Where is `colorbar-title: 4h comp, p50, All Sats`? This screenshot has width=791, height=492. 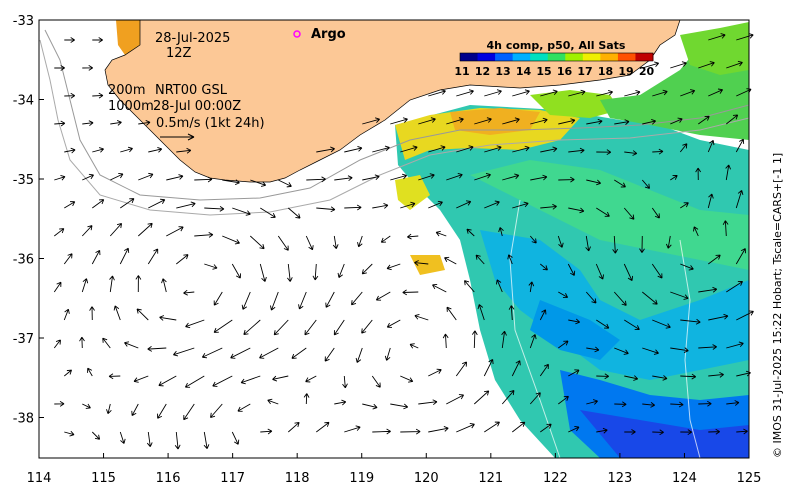
colorbar-title: 4h comp, p50, All Sats is located at coordinates (556, 45).